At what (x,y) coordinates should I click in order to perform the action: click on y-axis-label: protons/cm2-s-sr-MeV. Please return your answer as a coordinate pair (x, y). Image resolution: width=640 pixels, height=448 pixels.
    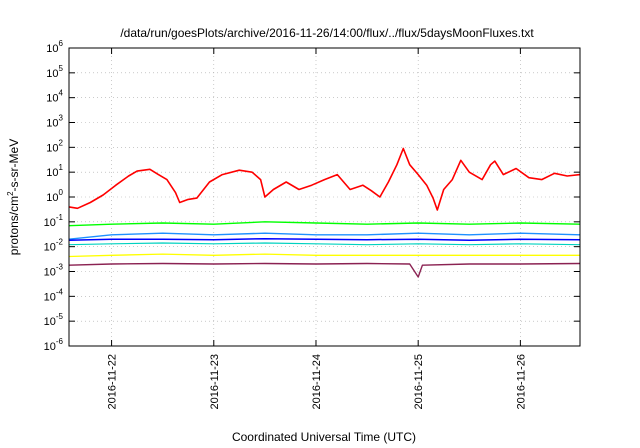
    Looking at the image, I should click on (13, 197).